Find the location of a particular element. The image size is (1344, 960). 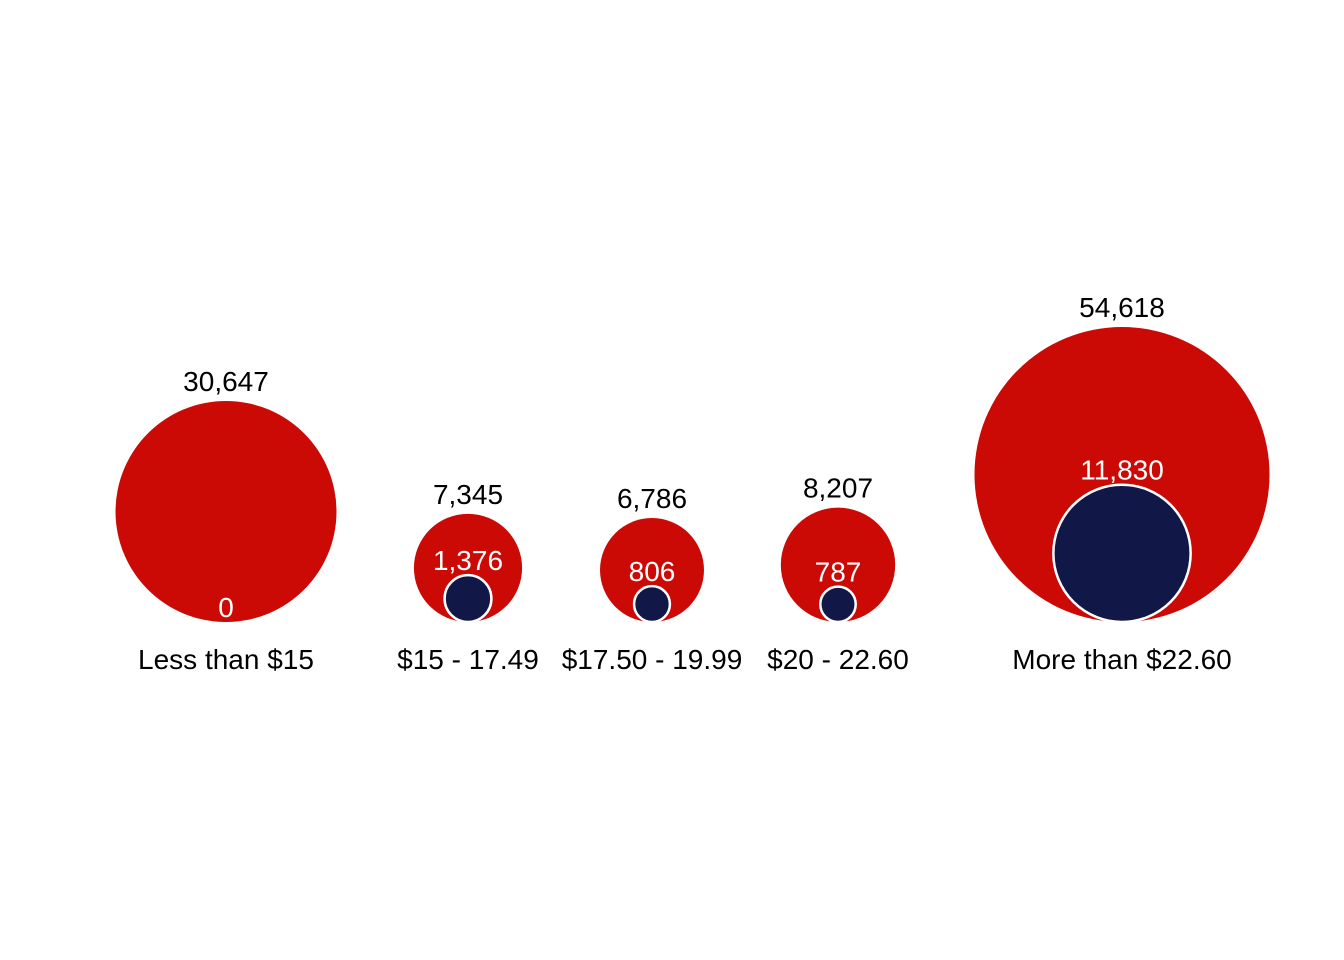

outer-value-label-1: 7,345 is located at coordinates (468, 494).